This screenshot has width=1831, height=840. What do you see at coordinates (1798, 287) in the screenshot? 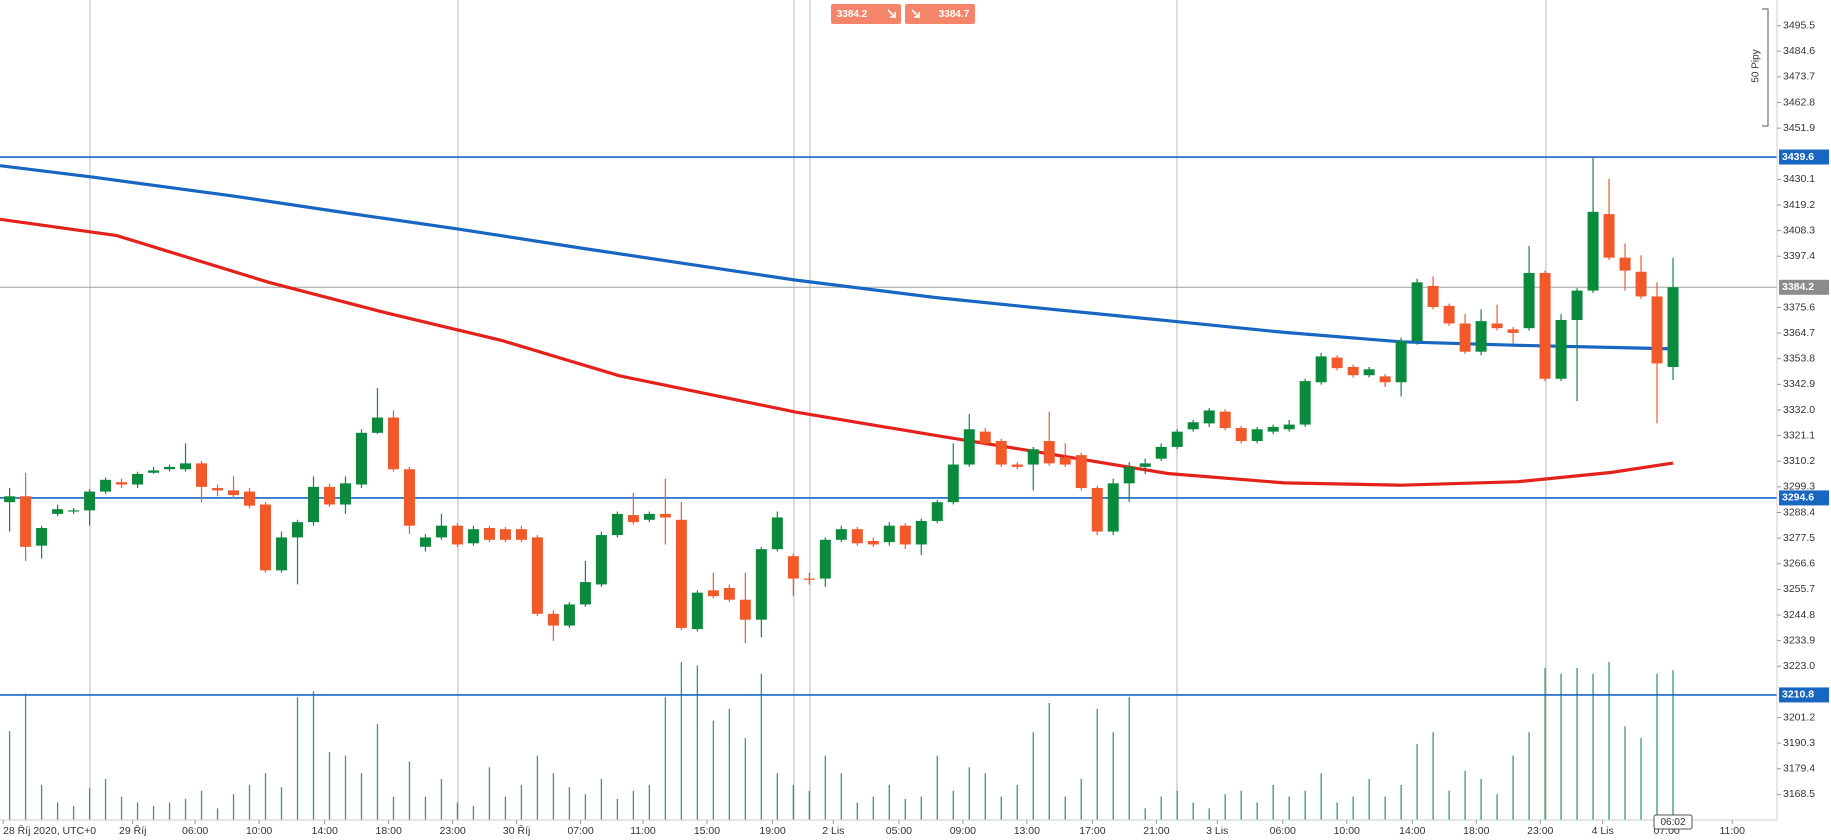
I see `price-badge-label: 3384.2` at bounding box center [1798, 287].